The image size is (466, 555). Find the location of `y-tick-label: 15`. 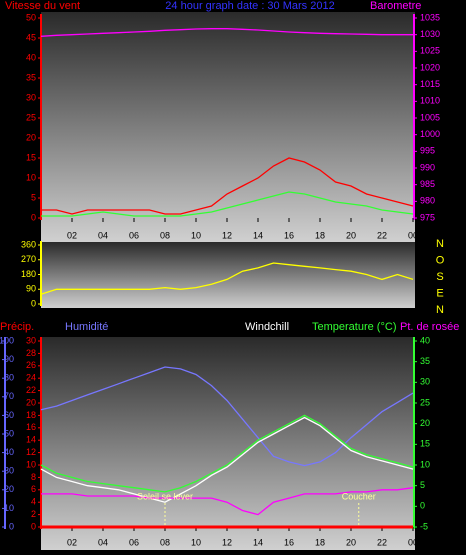

y-tick-label: 15 is located at coordinates (425, 444).